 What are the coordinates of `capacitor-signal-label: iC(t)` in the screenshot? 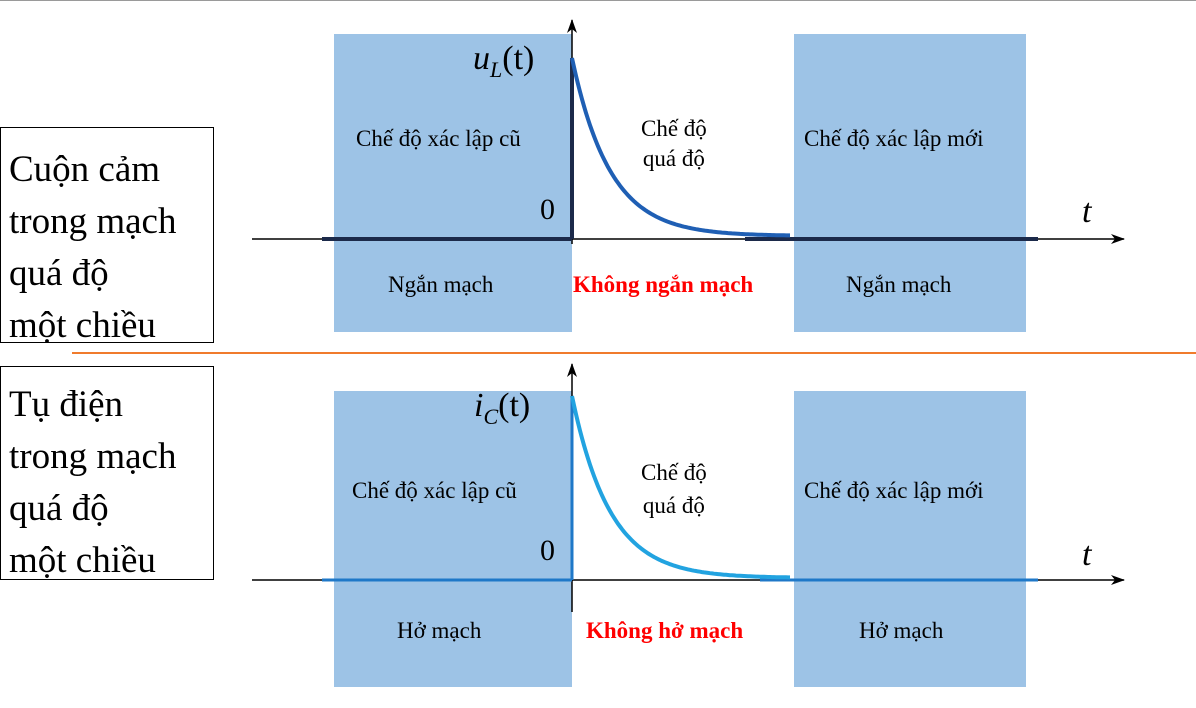 It's located at (502, 408).